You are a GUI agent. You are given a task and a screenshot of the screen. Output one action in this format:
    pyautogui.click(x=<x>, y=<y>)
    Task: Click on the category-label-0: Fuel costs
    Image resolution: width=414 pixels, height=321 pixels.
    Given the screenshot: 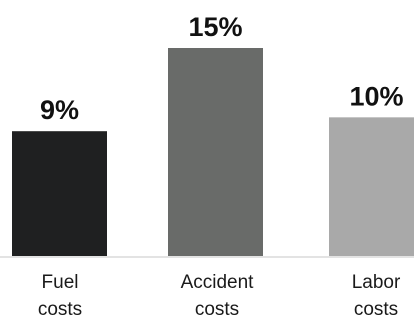 What is the action you would take?
    pyautogui.click(x=60, y=296)
    